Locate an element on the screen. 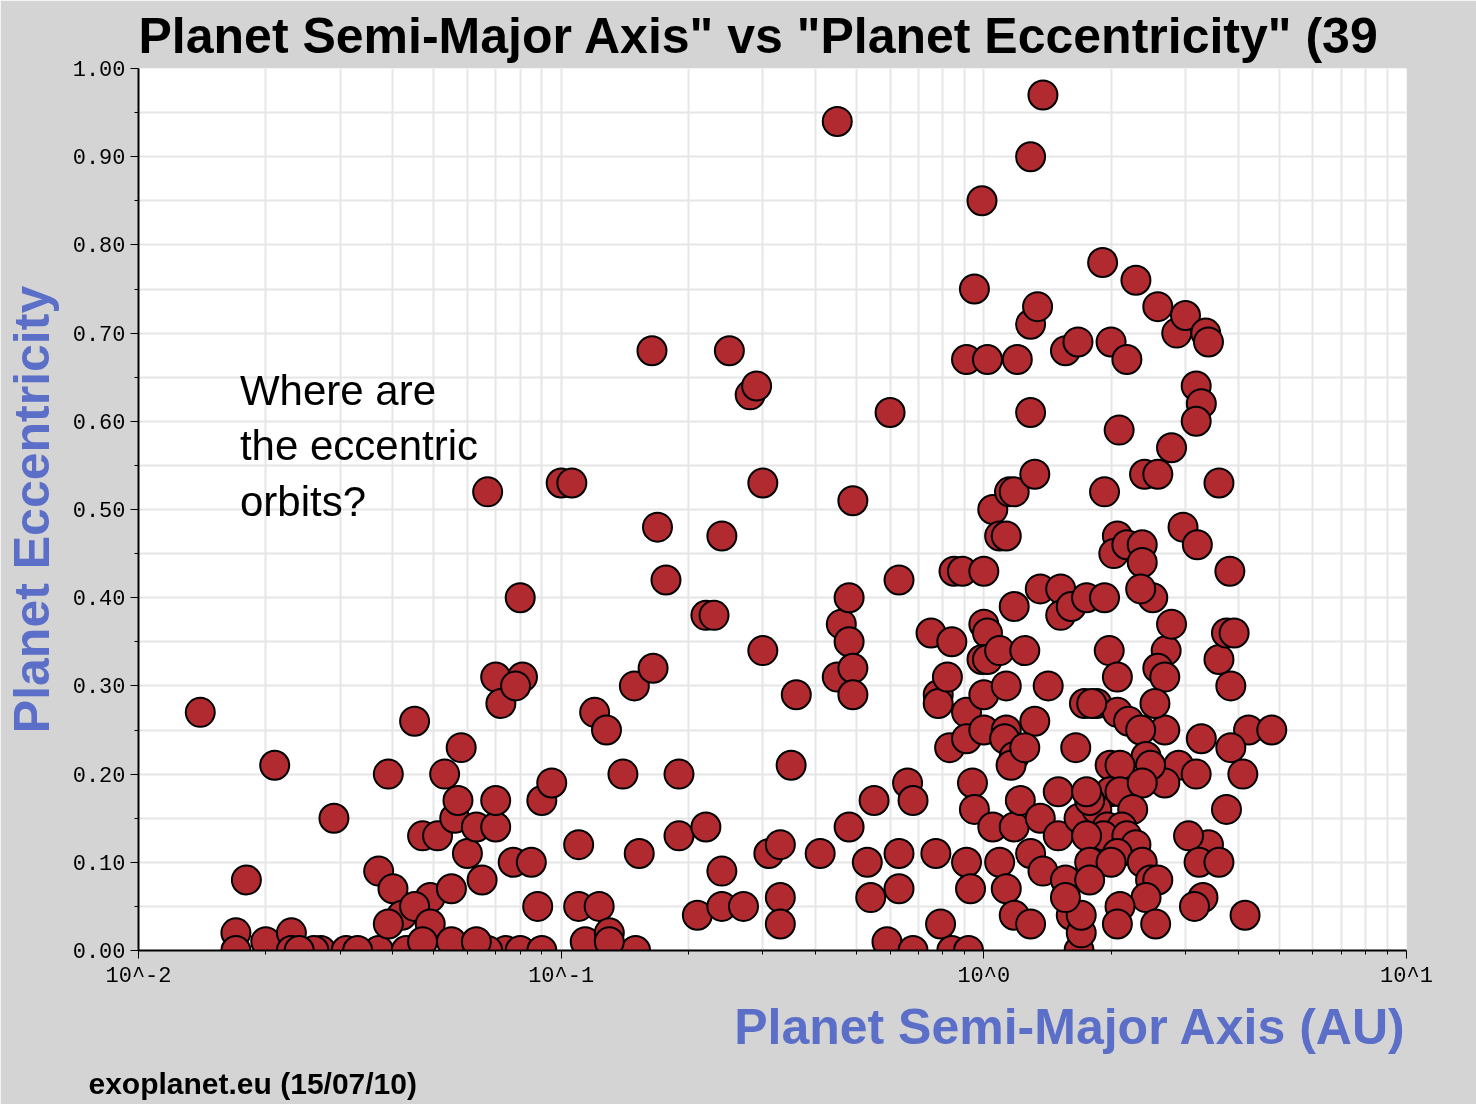 This screenshot has height=1104, width=1476. y-tick-label: 0.40 is located at coordinates (99, 600).